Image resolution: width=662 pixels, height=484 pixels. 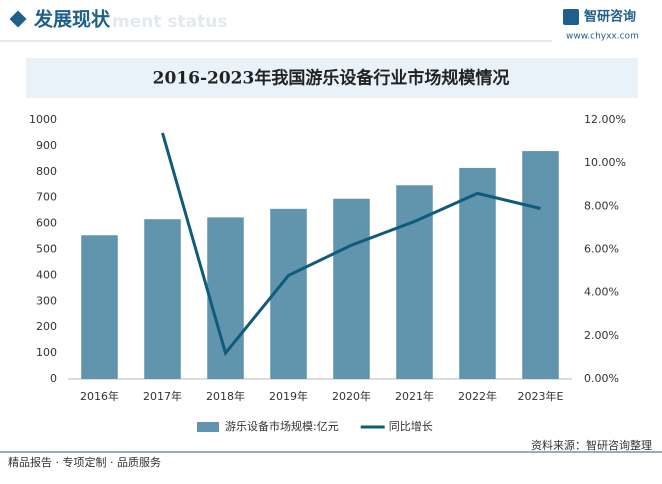 I want to click on chart-title: 2016-2023年我国游乐设备行业市场规模情况, so click(x=331, y=78).